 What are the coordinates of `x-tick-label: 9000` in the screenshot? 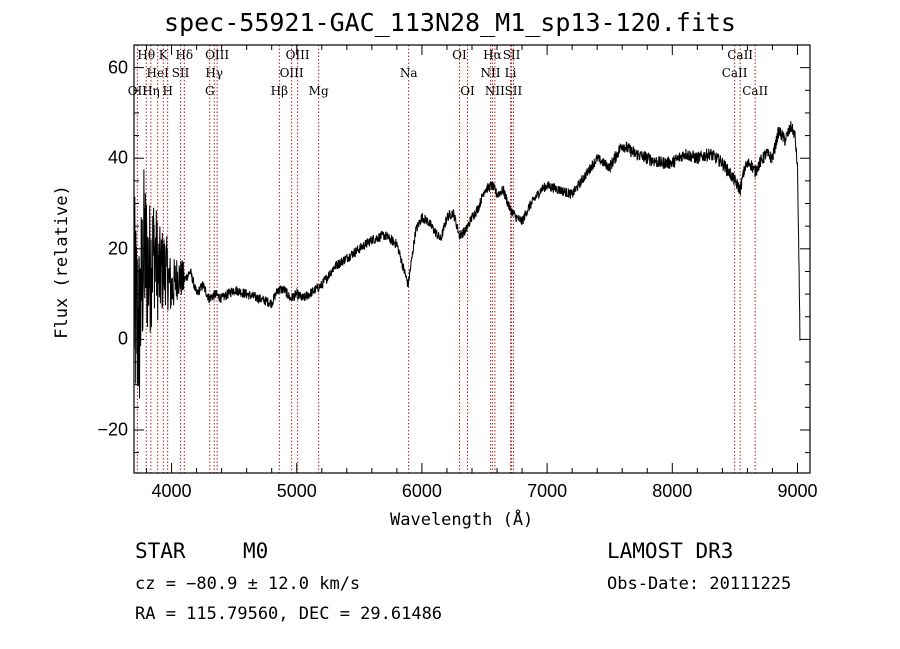 It's located at (797, 491).